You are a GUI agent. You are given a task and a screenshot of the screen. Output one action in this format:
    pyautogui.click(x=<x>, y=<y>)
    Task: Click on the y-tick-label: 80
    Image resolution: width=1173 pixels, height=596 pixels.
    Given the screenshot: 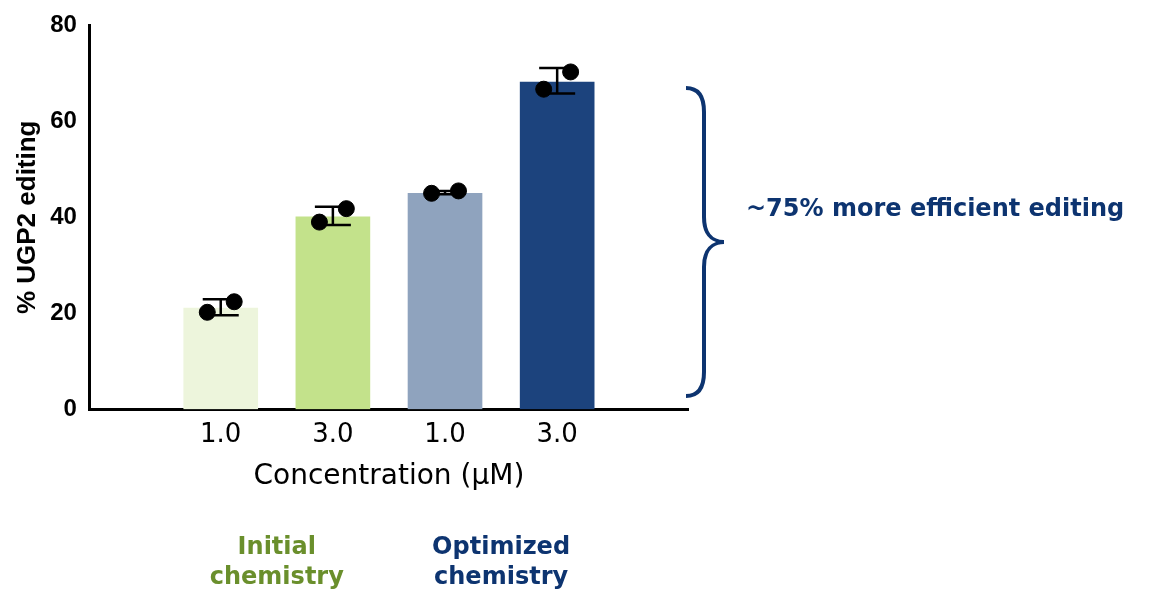 What is the action you would take?
    pyautogui.click(x=63, y=24)
    